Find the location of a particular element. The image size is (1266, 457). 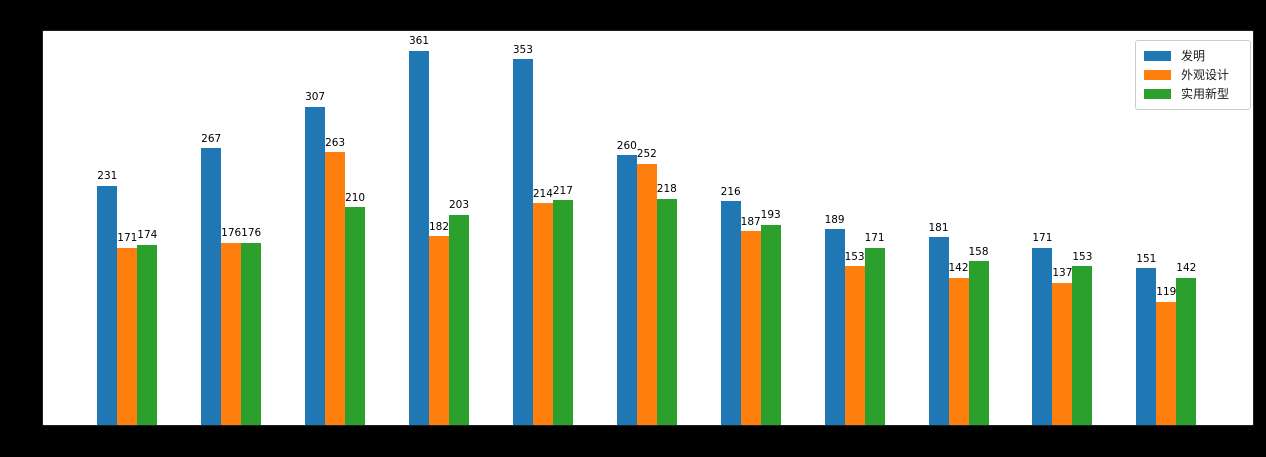

bar-value-label: 231 is located at coordinates (107, 176).